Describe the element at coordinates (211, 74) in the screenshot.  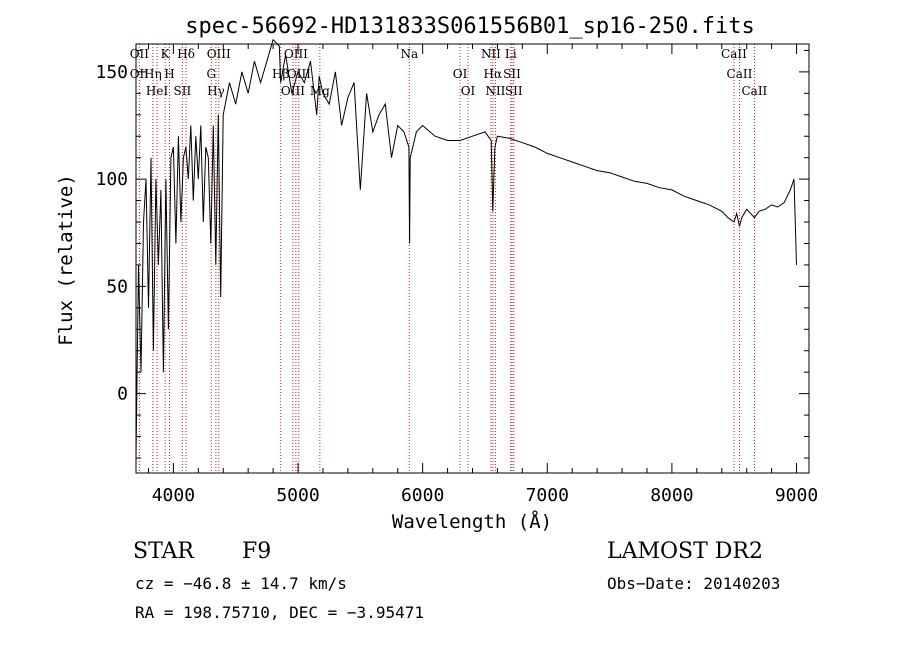
I see `line-label: G` at that location.